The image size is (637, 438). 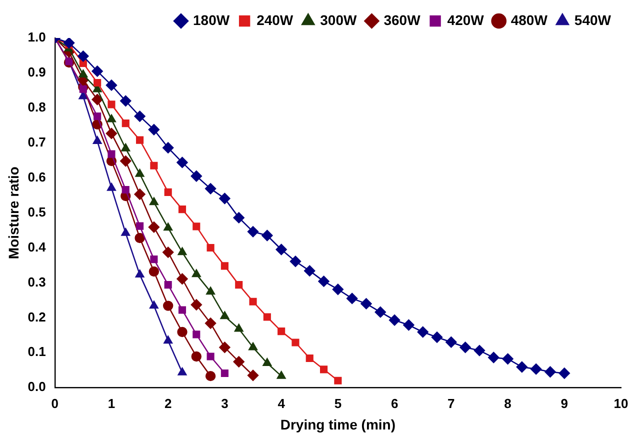 I want to click on legend-label: 420W, so click(x=466, y=20).